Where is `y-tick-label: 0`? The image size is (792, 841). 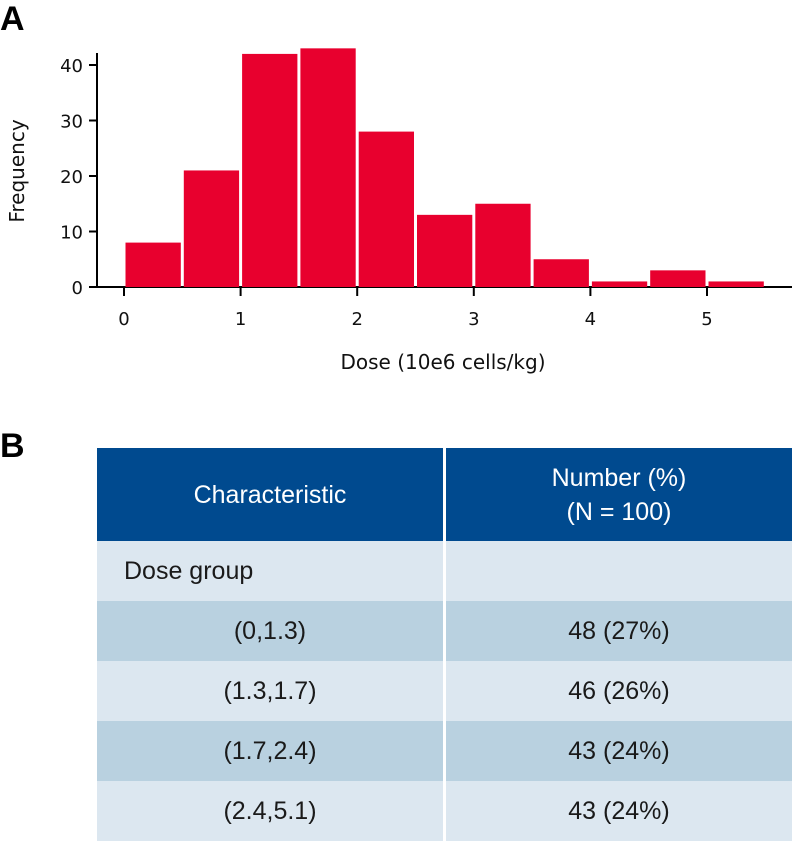 y-tick-label: 0 is located at coordinates (77, 288).